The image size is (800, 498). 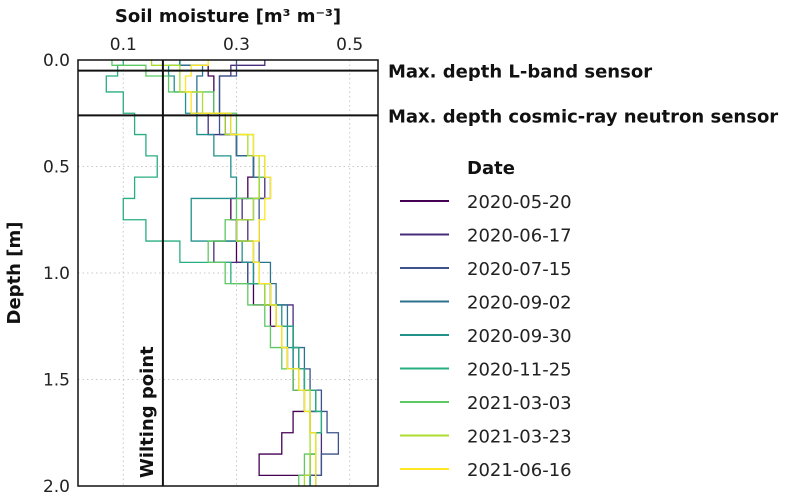 I want to click on legend-label: 2021-06-16, so click(x=519, y=470).